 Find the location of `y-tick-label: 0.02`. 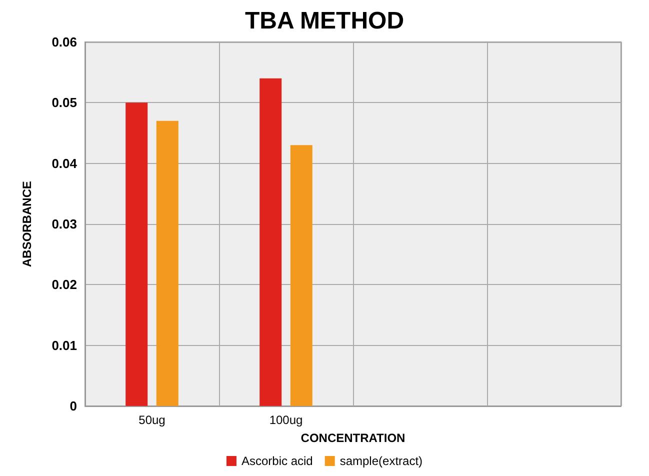

y-tick-label: 0.02 is located at coordinates (64, 284).